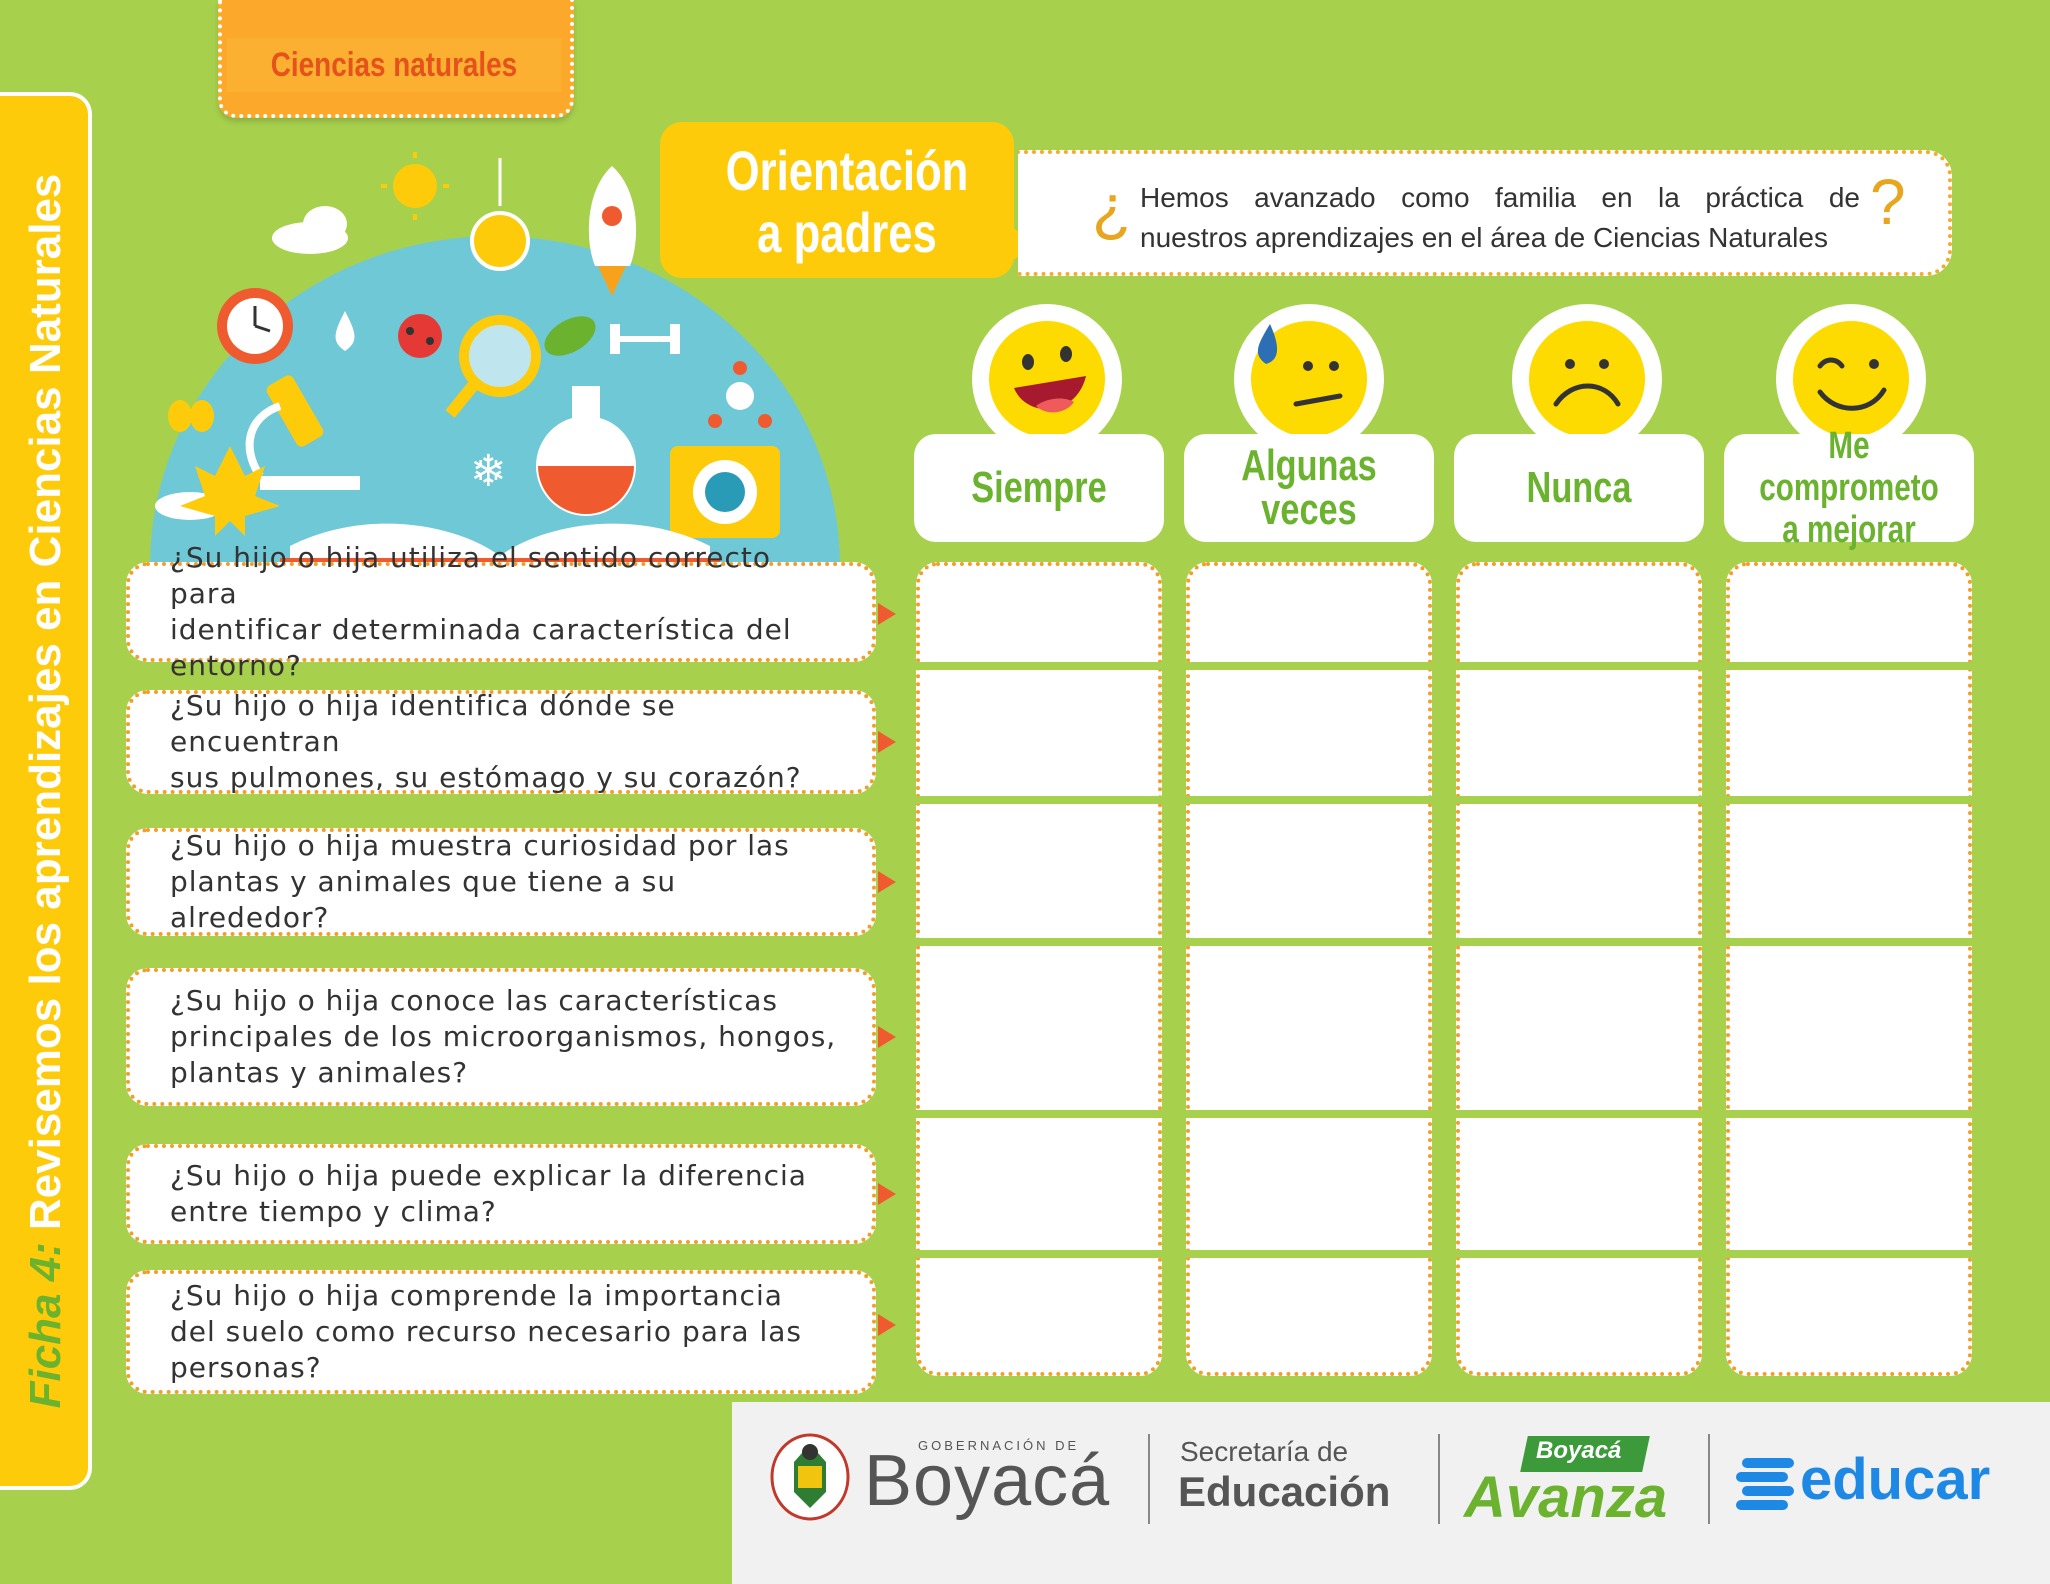  I want to click on answer-cell-q5-nunca, so click(1579, 1184).